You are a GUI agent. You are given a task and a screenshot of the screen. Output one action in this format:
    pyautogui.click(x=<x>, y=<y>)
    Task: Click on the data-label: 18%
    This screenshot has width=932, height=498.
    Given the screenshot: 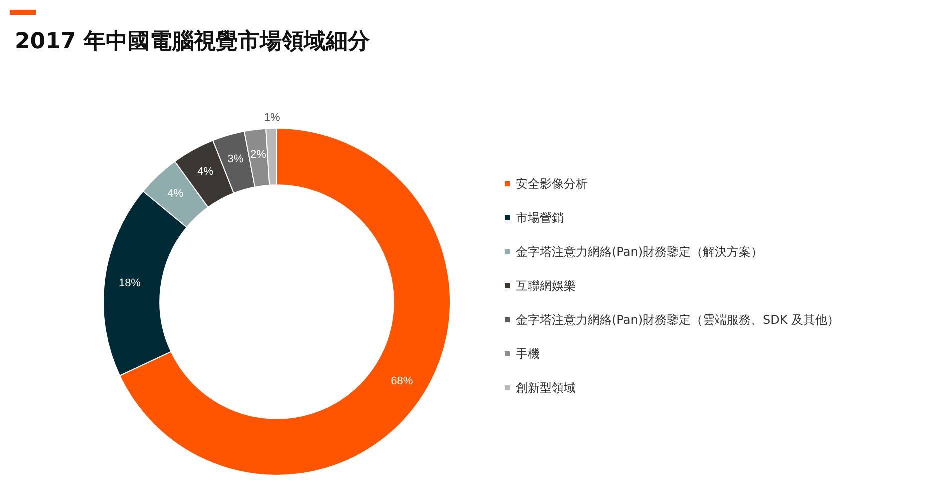 What is the action you would take?
    pyautogui.click(x=130, y=283)
    